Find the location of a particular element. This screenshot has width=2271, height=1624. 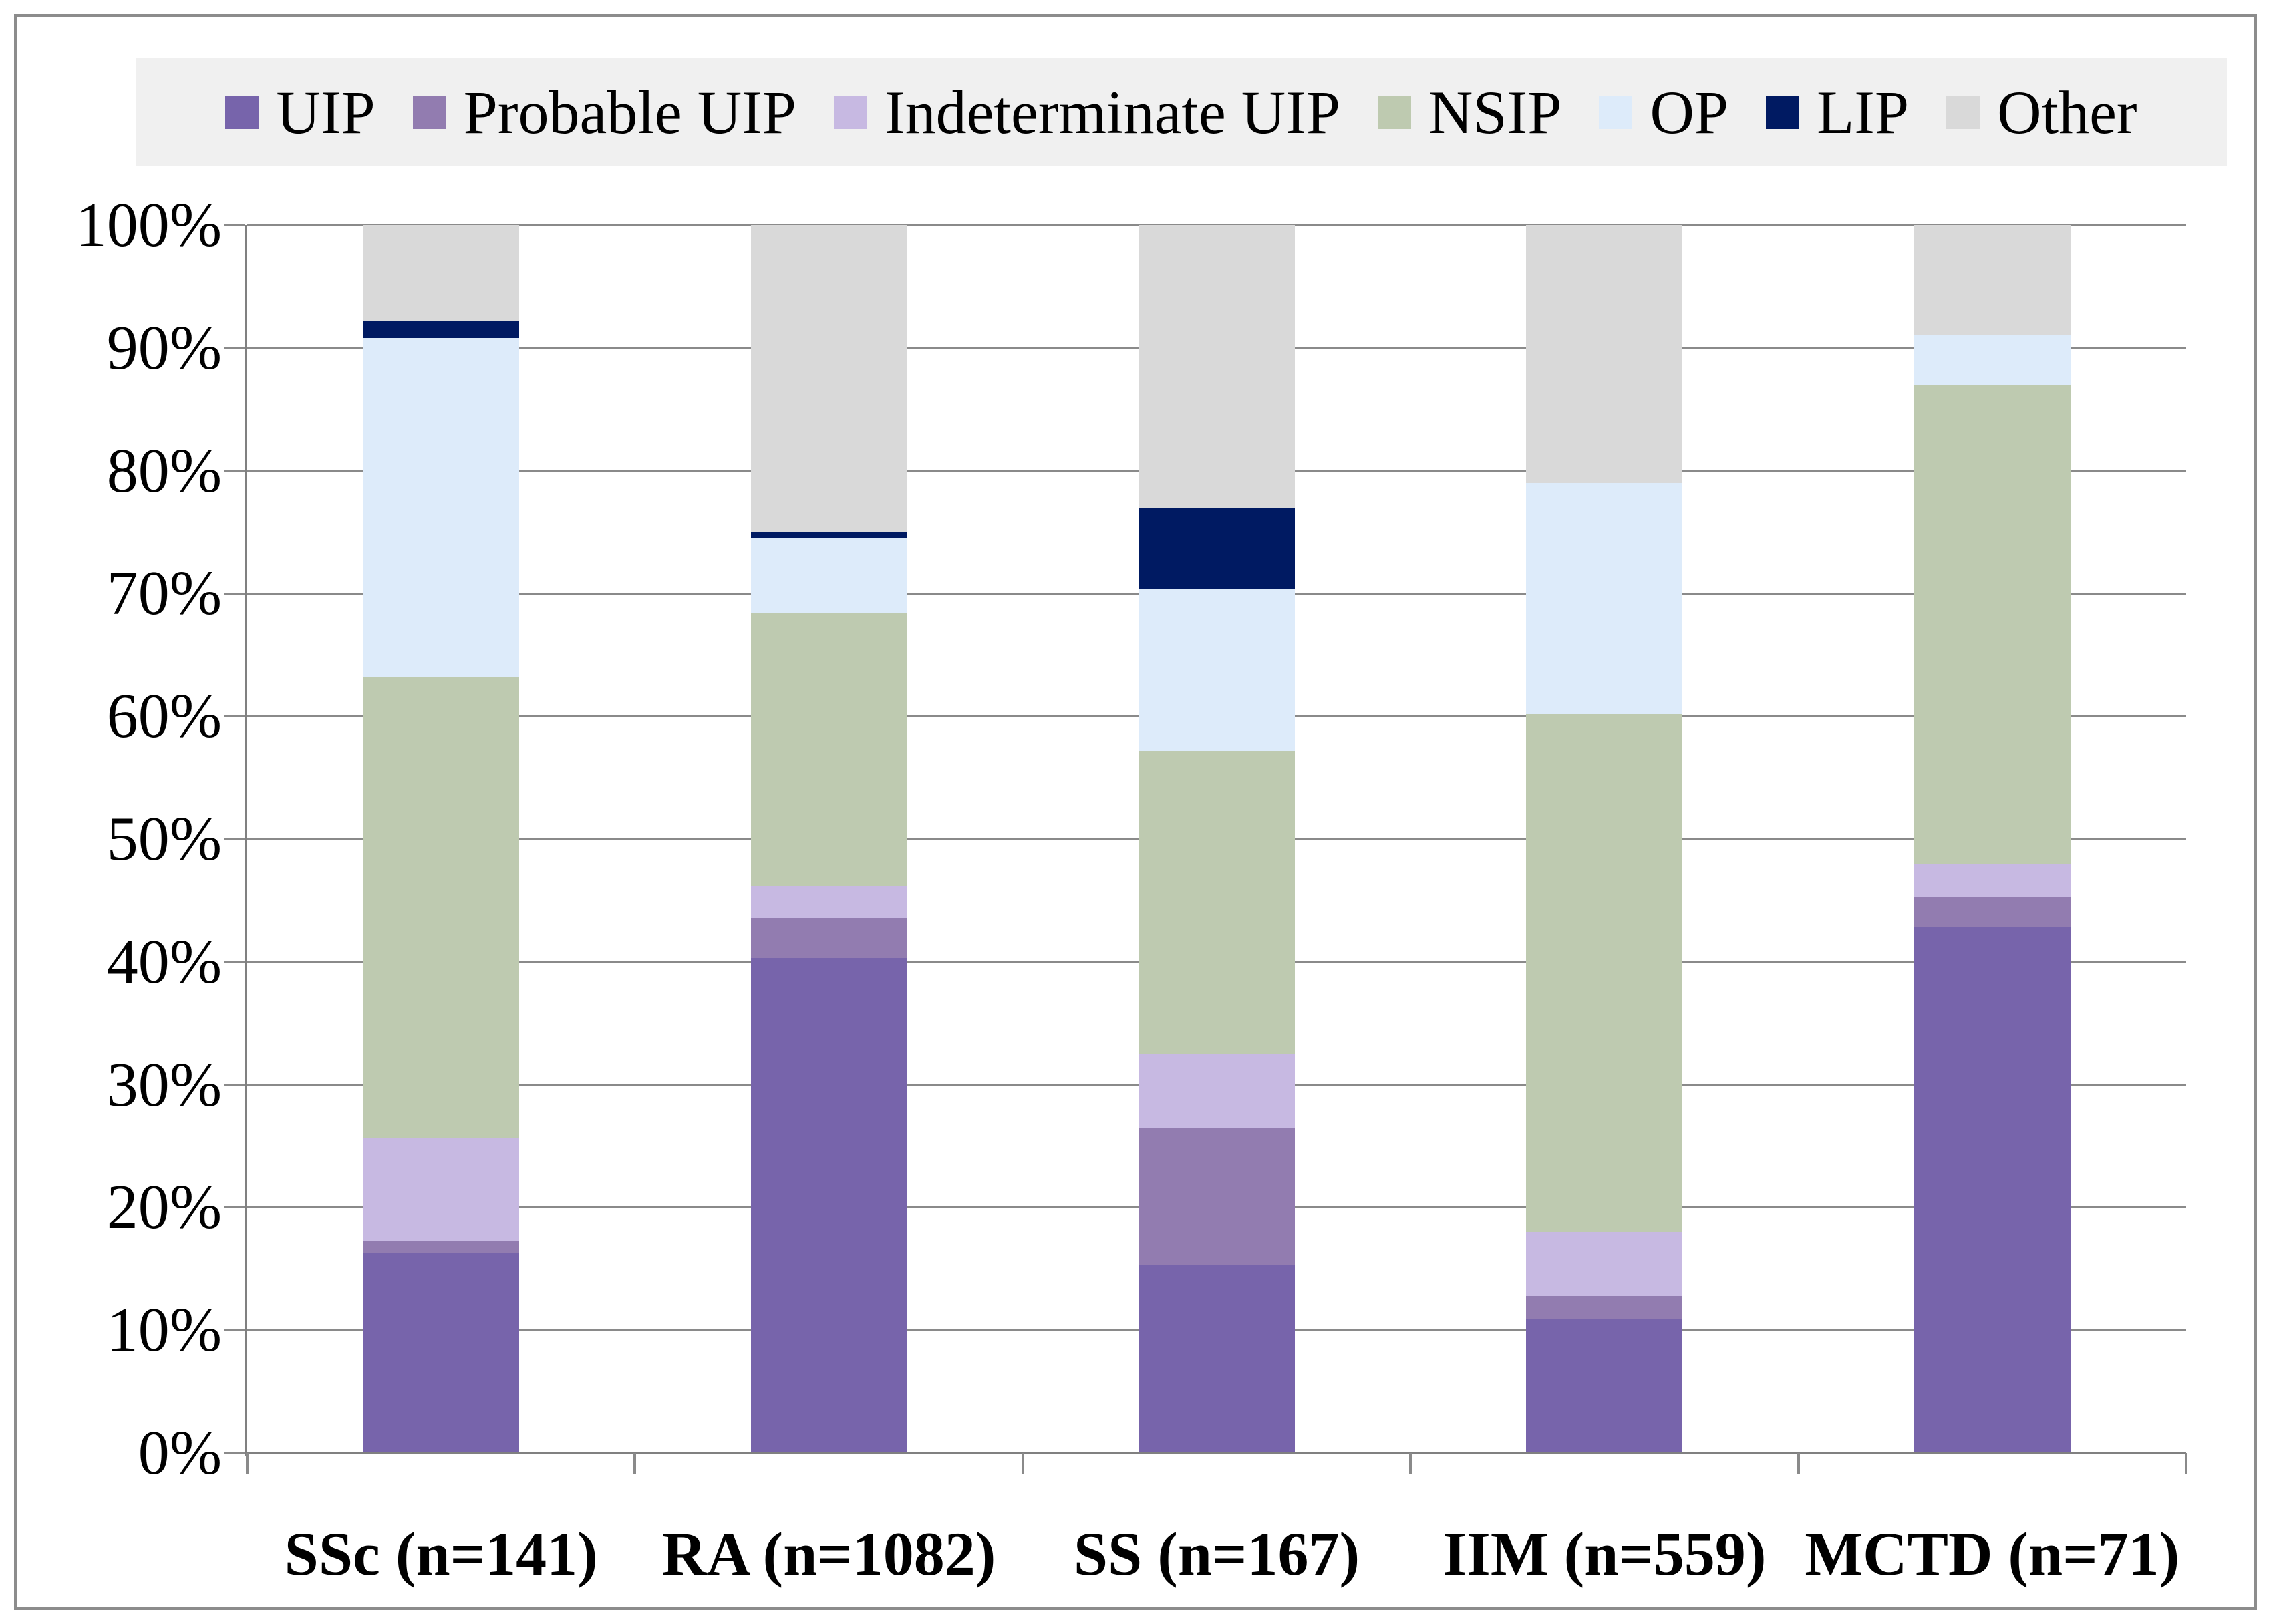

bar-segment-ss-indeterminate-uip is located at coordinates (1217, 1090).